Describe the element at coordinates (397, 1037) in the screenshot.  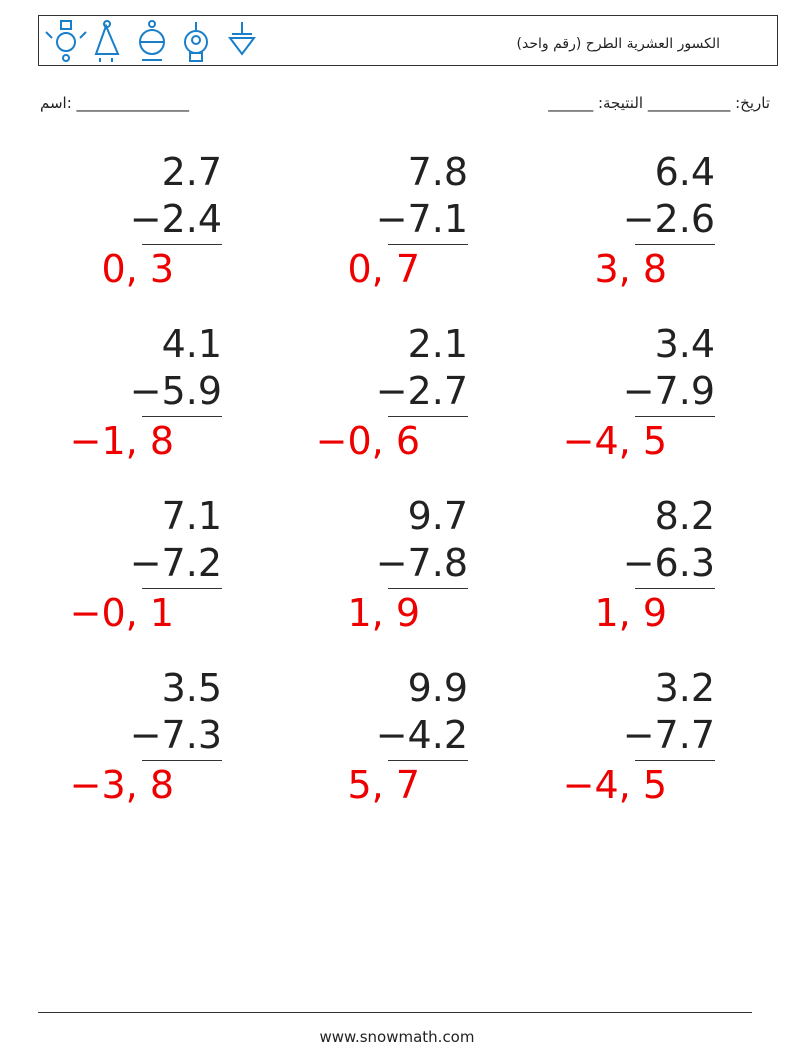
I see `footer-url: www.snowmath.com` at that location.